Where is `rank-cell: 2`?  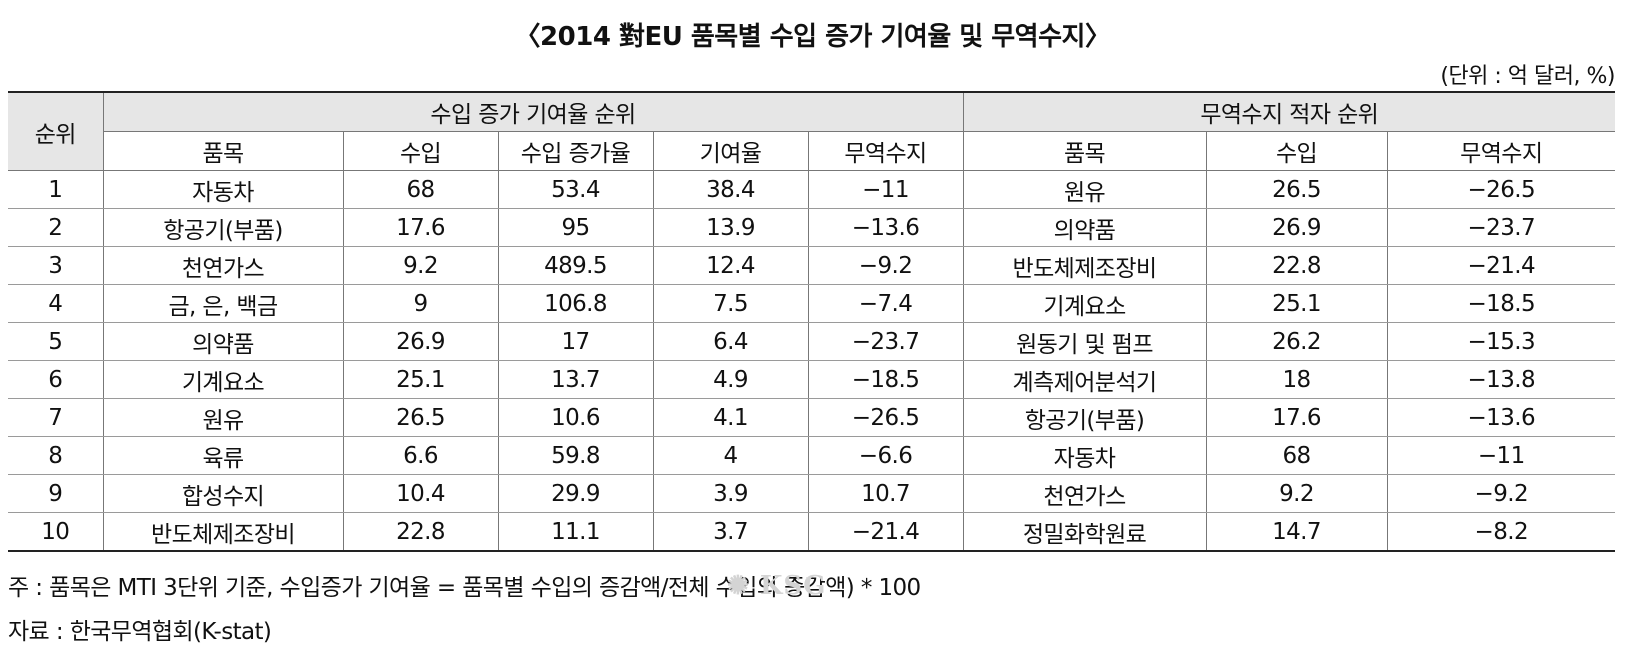 rank-cell: 2 is located at coordinates (55, 227).